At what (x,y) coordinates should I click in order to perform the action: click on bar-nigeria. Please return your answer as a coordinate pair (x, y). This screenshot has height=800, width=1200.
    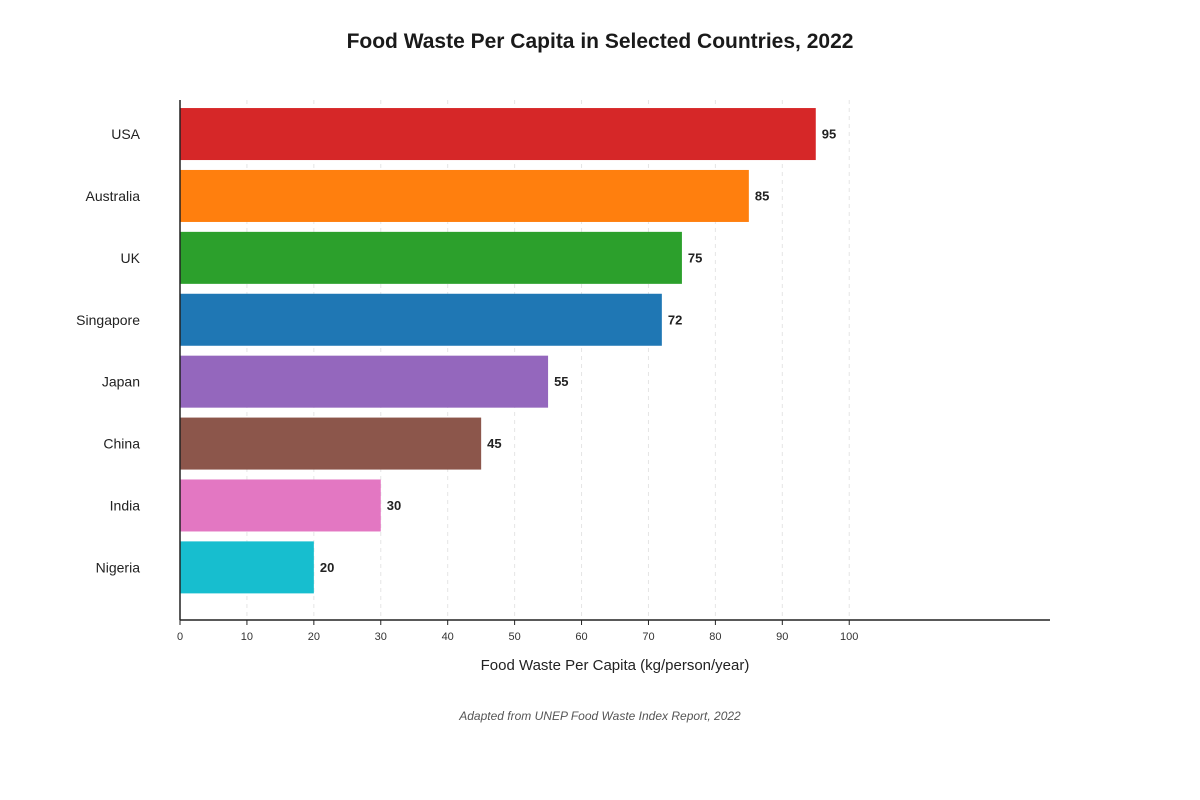
    Looking at the image, I should click on (247, 567).